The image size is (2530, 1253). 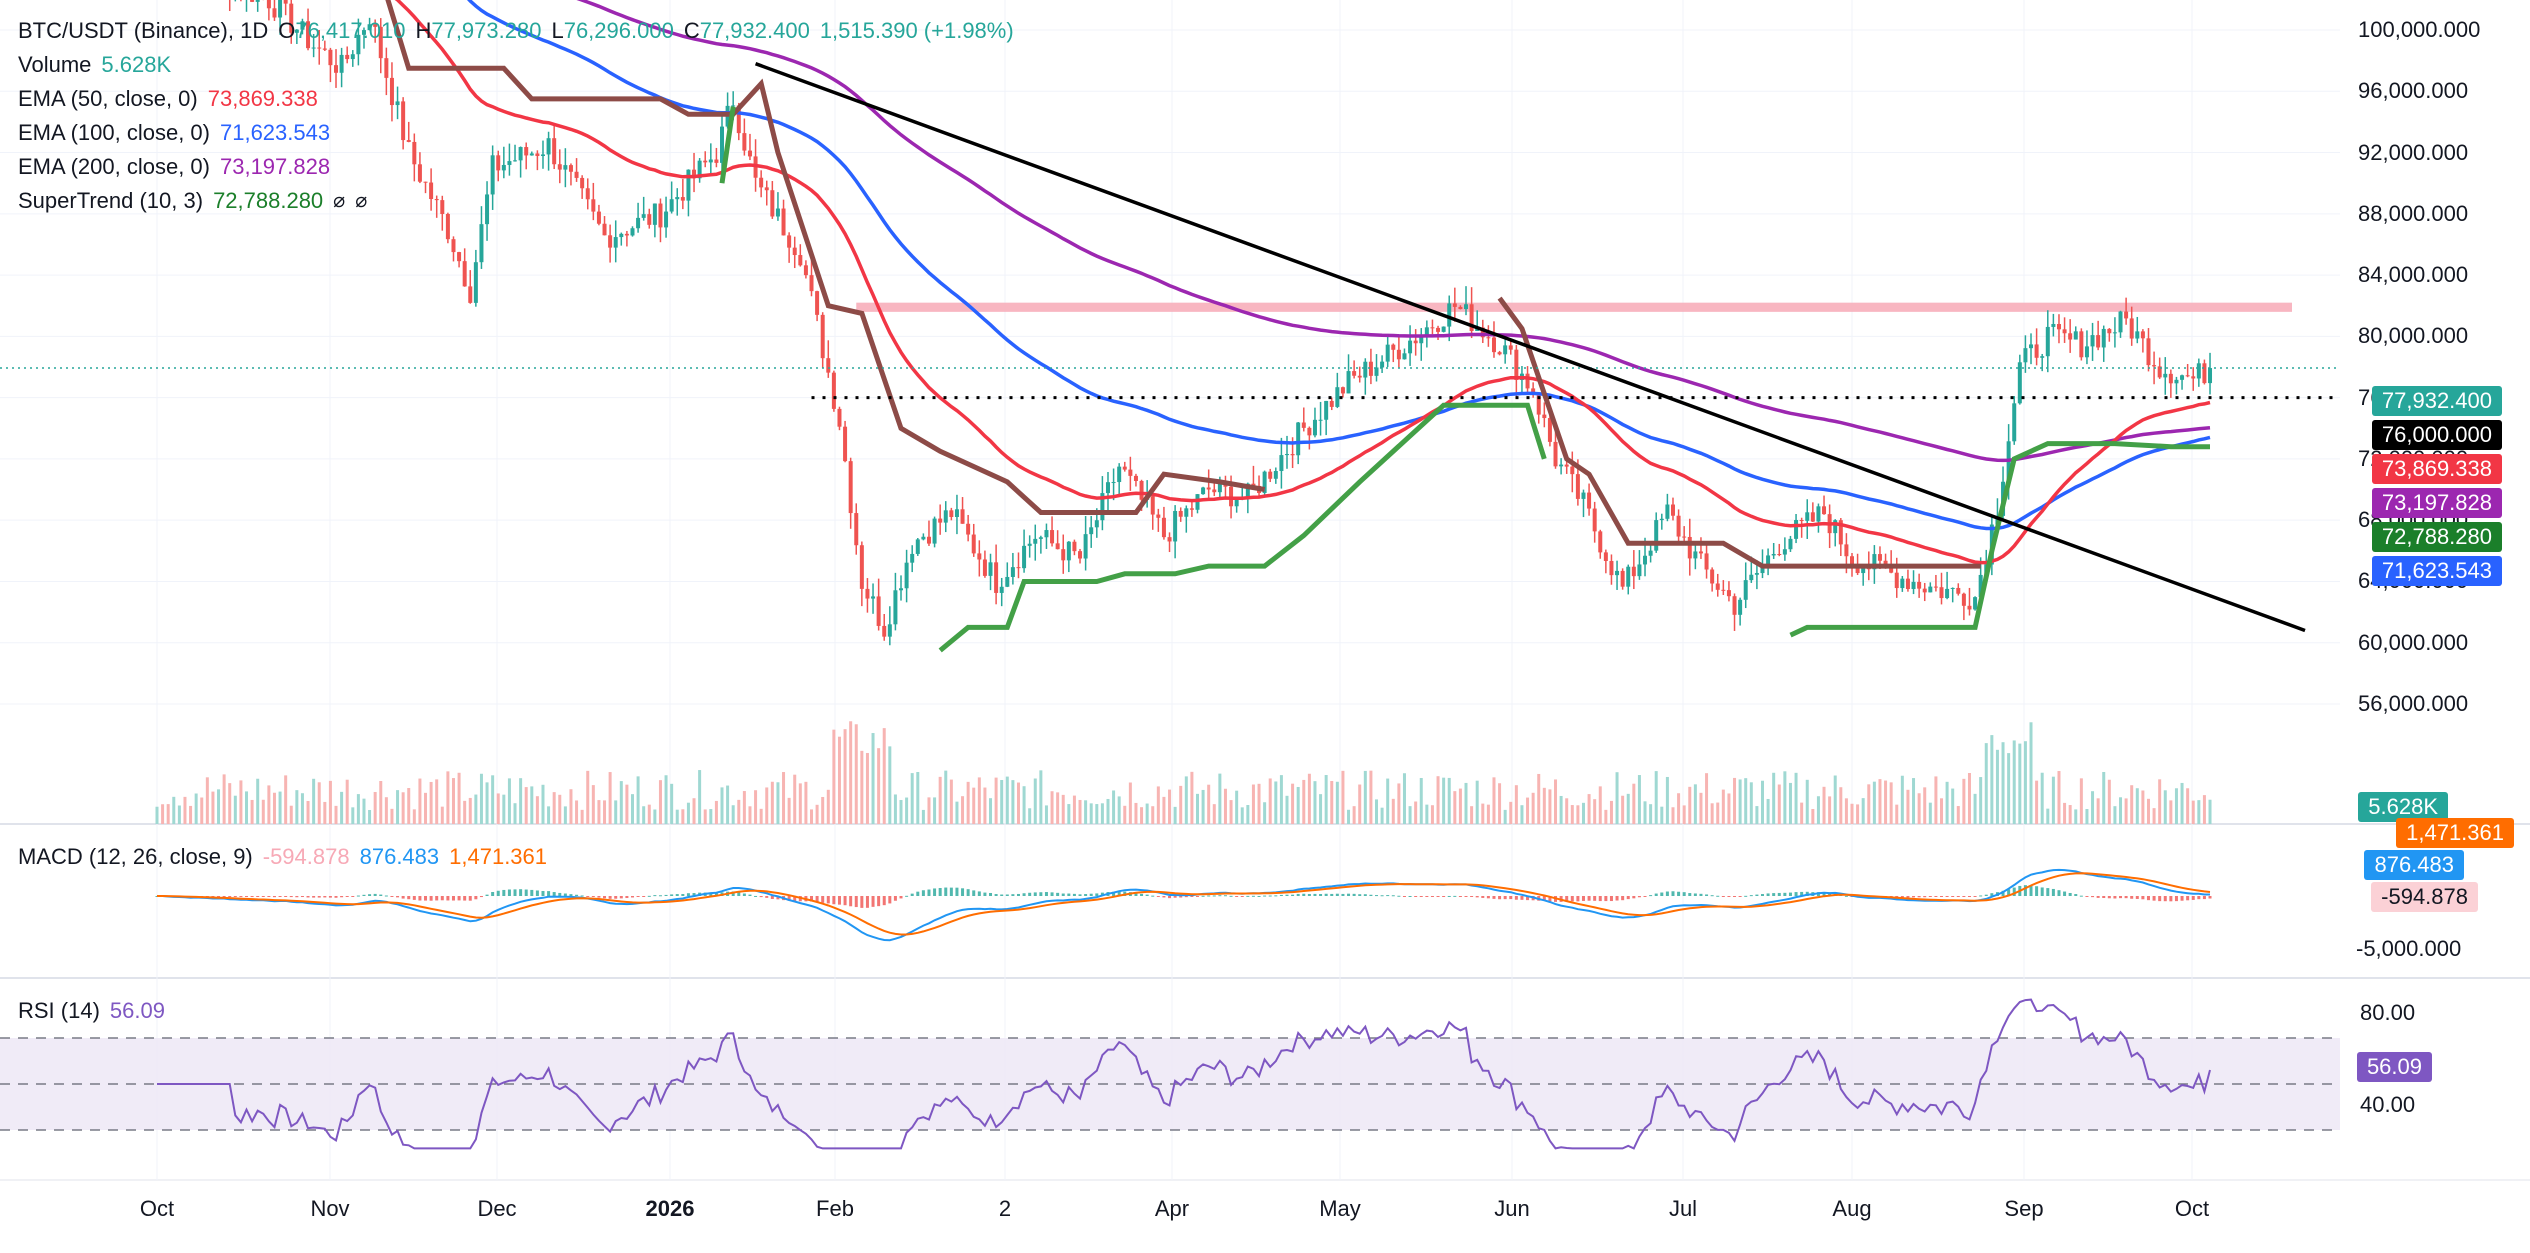 What do you see at coordinates (516, 133) in the screenshot?
I see `legend-ema100: EMA (100, close, 0) 71,623.543` at bounding box center [516, 133].